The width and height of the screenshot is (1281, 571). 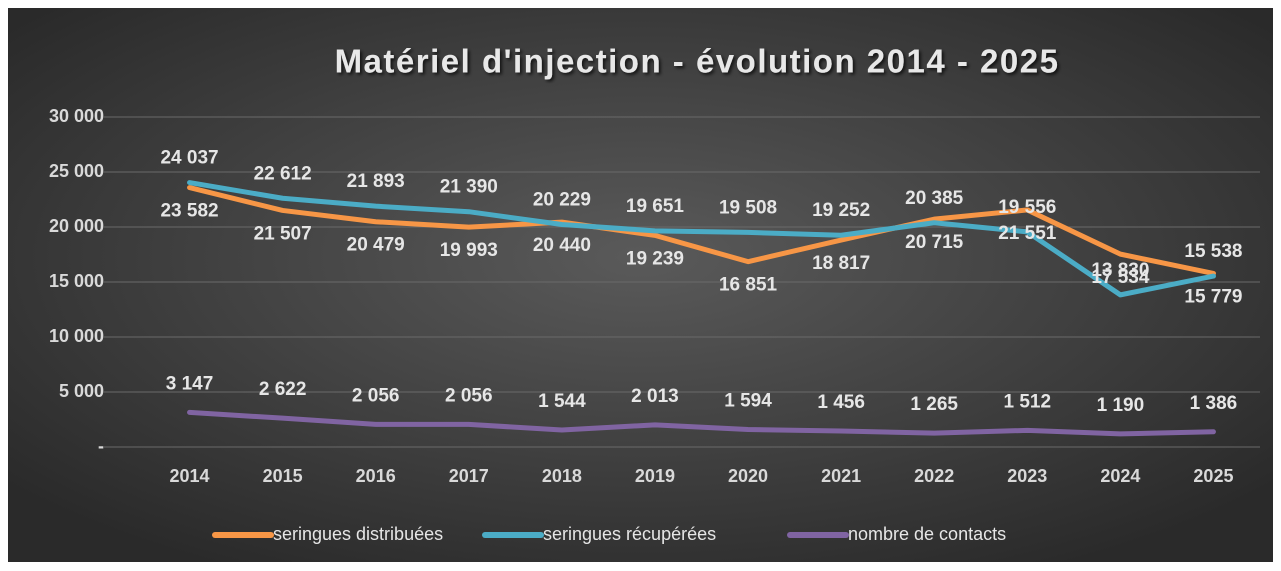 What do you see at coordinates (562, 476) in the screenshot?
I see `x-tick-label: 2018` at bounding box center [562, 476].